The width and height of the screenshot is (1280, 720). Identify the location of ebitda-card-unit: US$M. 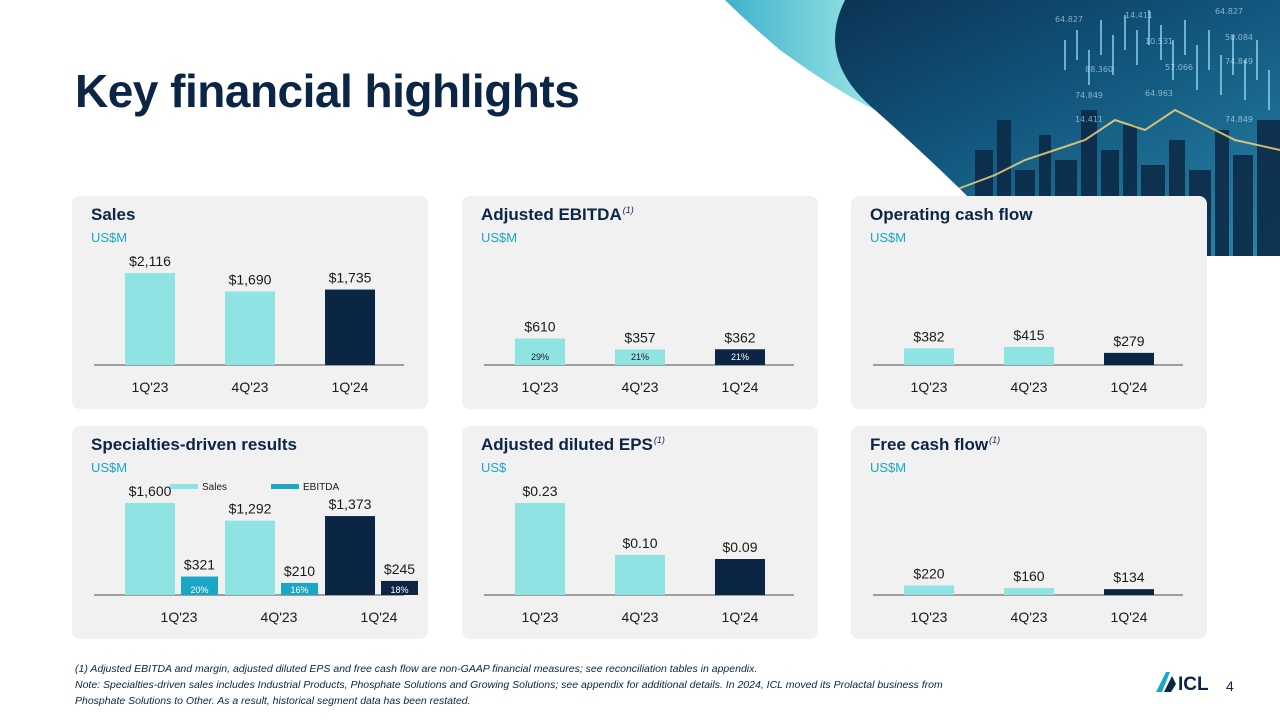
(499, 237).